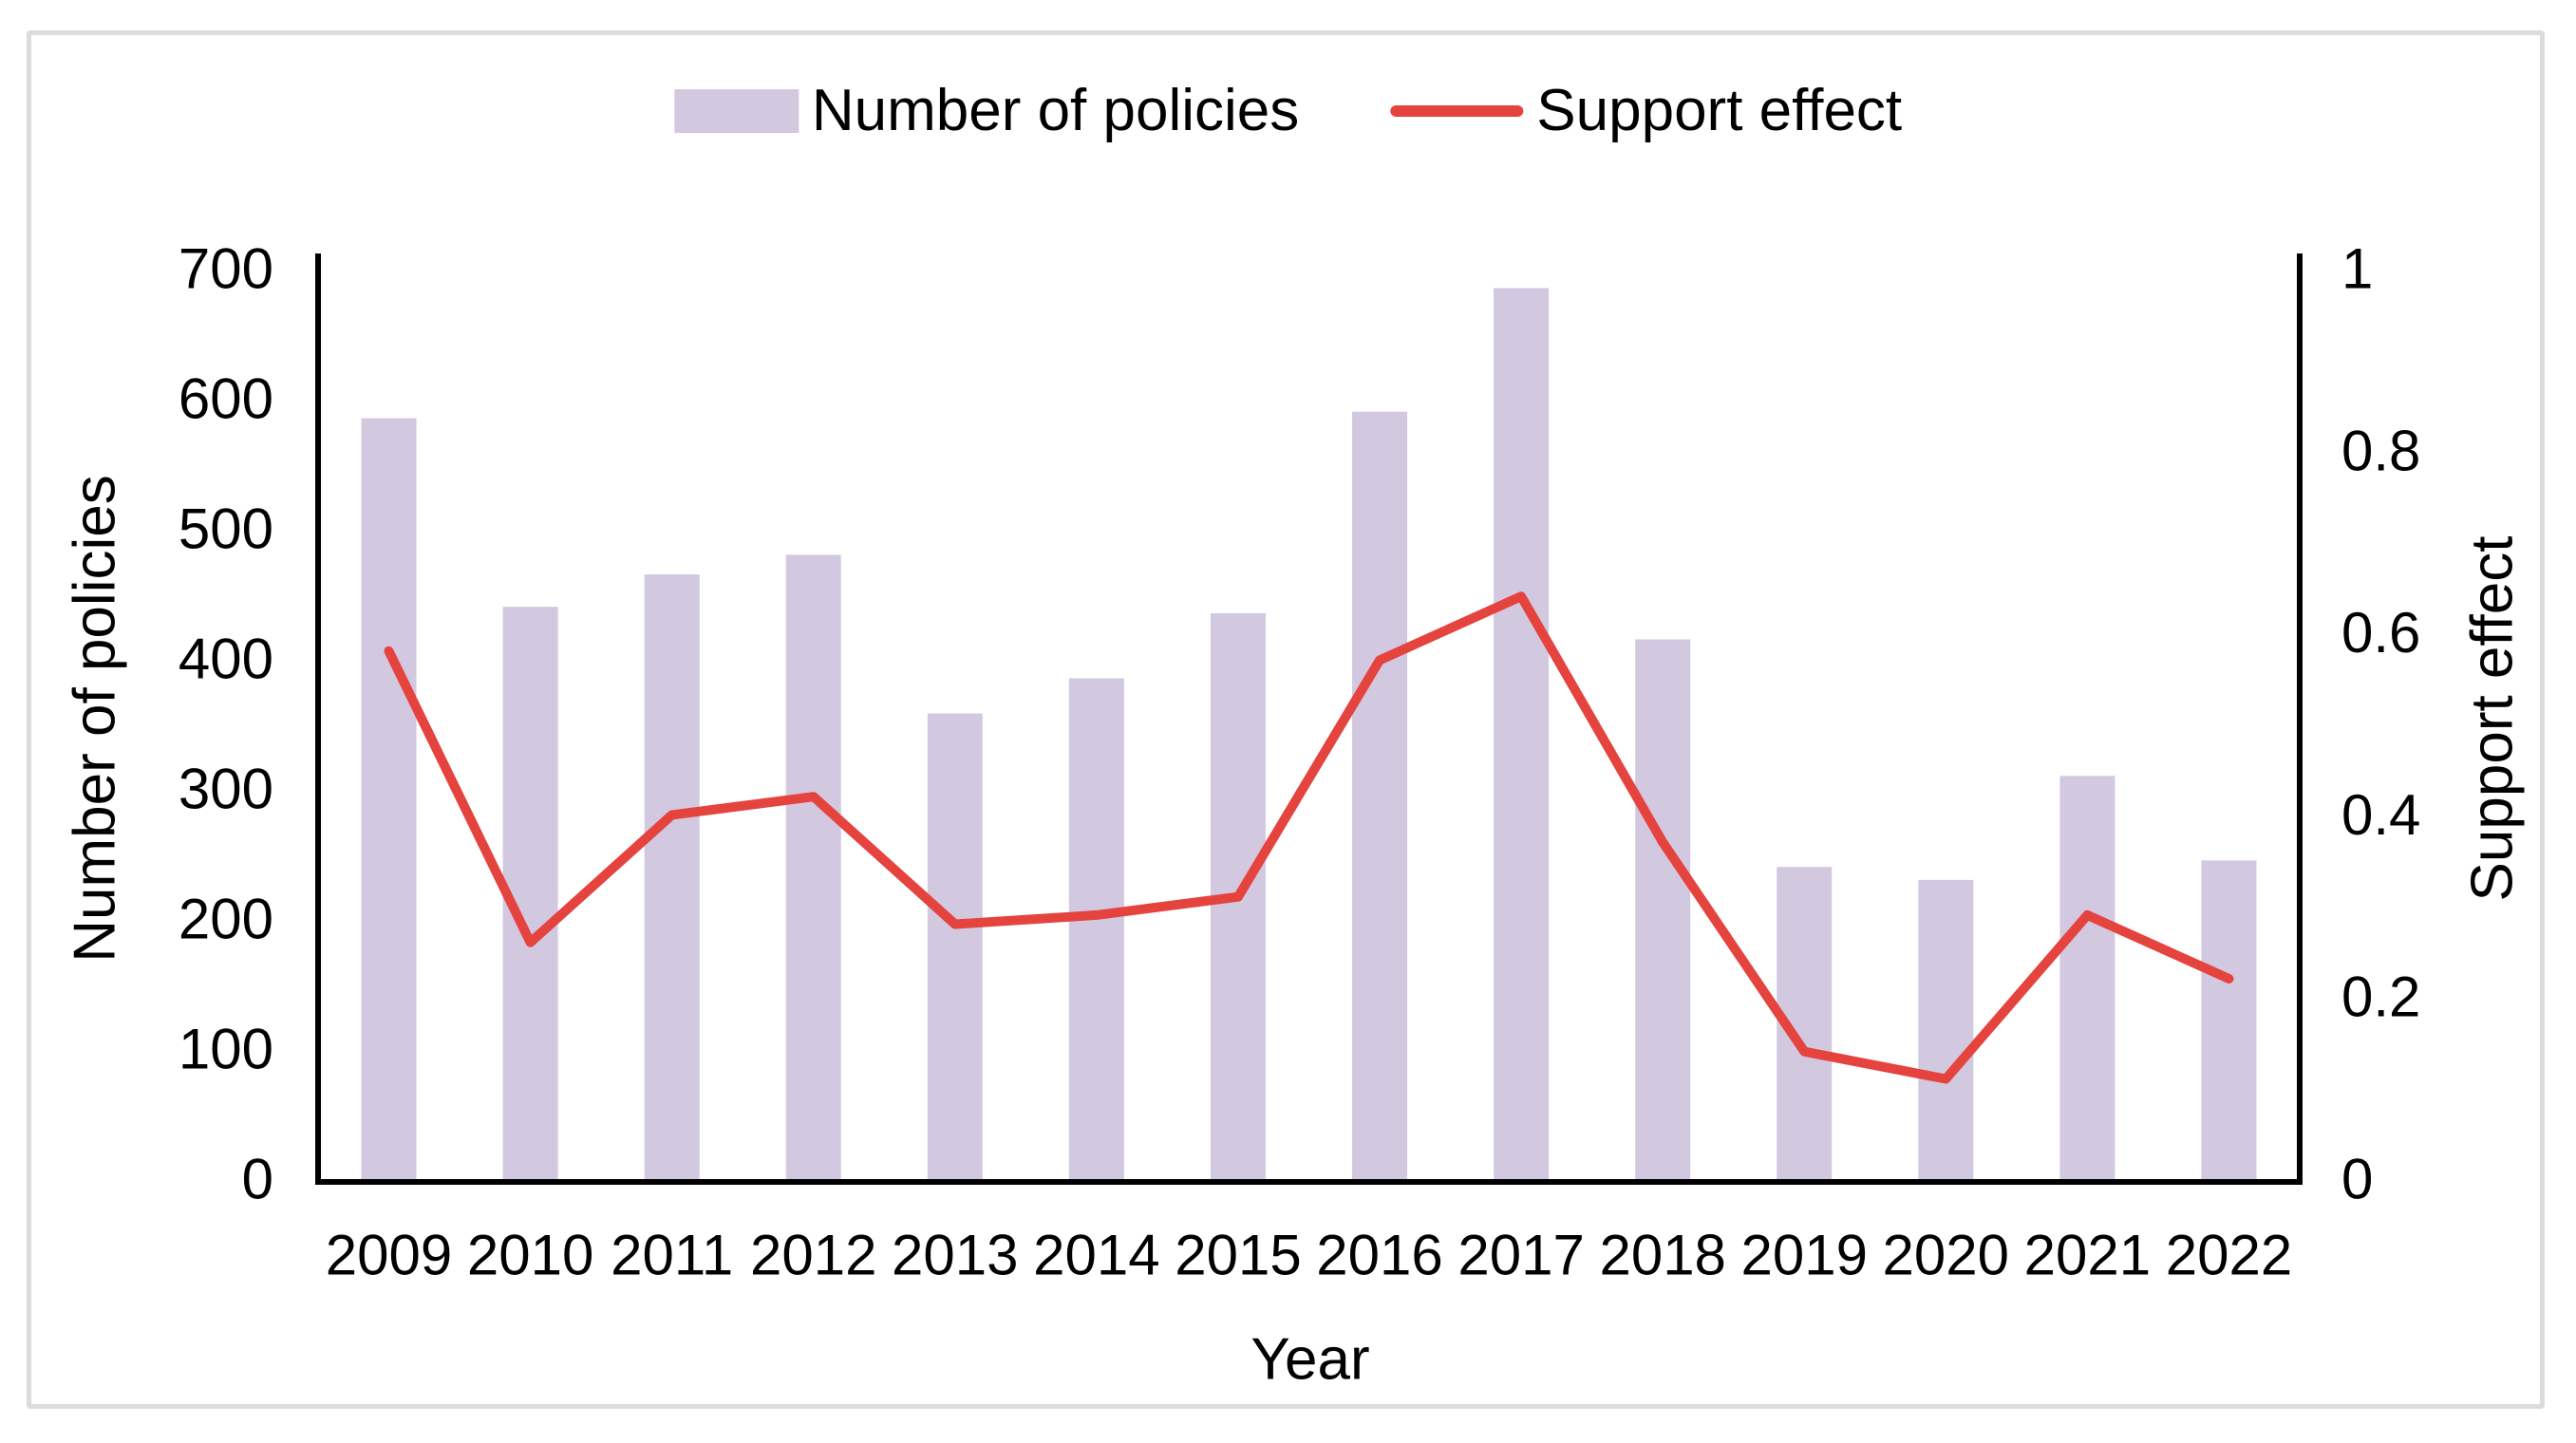  What do you see at coordinates (1663, 912) in the screenshot?
I see `bar-2018` at bounding box center [1663, 912].